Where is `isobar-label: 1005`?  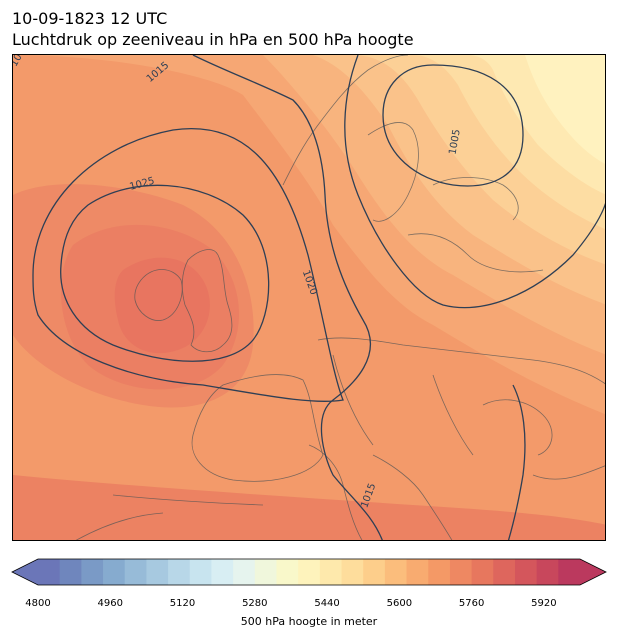 isobar-label: 1005 is located at coordinates (455, 142).